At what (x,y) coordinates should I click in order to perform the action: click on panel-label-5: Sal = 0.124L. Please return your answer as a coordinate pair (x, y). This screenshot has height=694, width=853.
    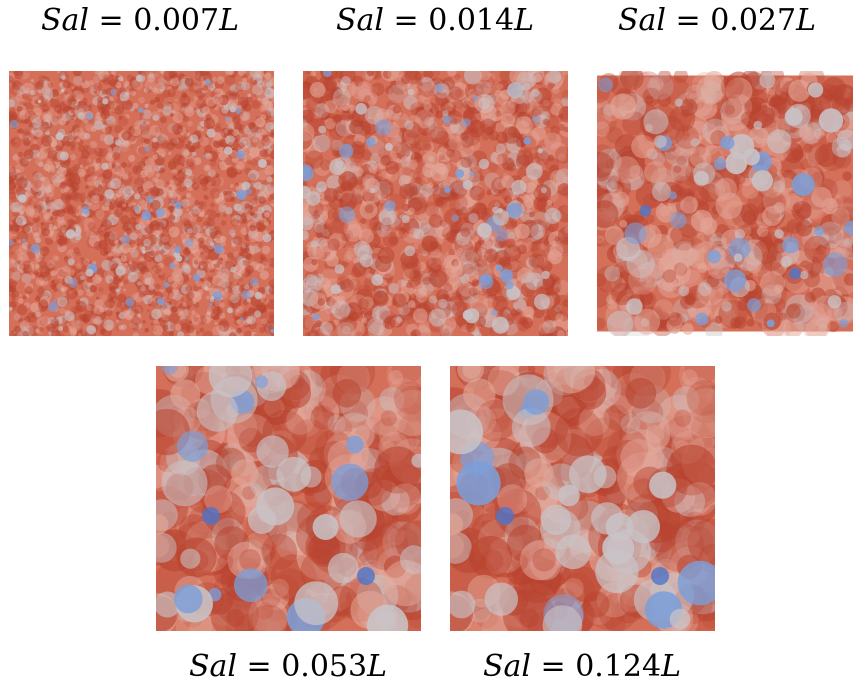
    Looking at the image, I should click on (582, 667).